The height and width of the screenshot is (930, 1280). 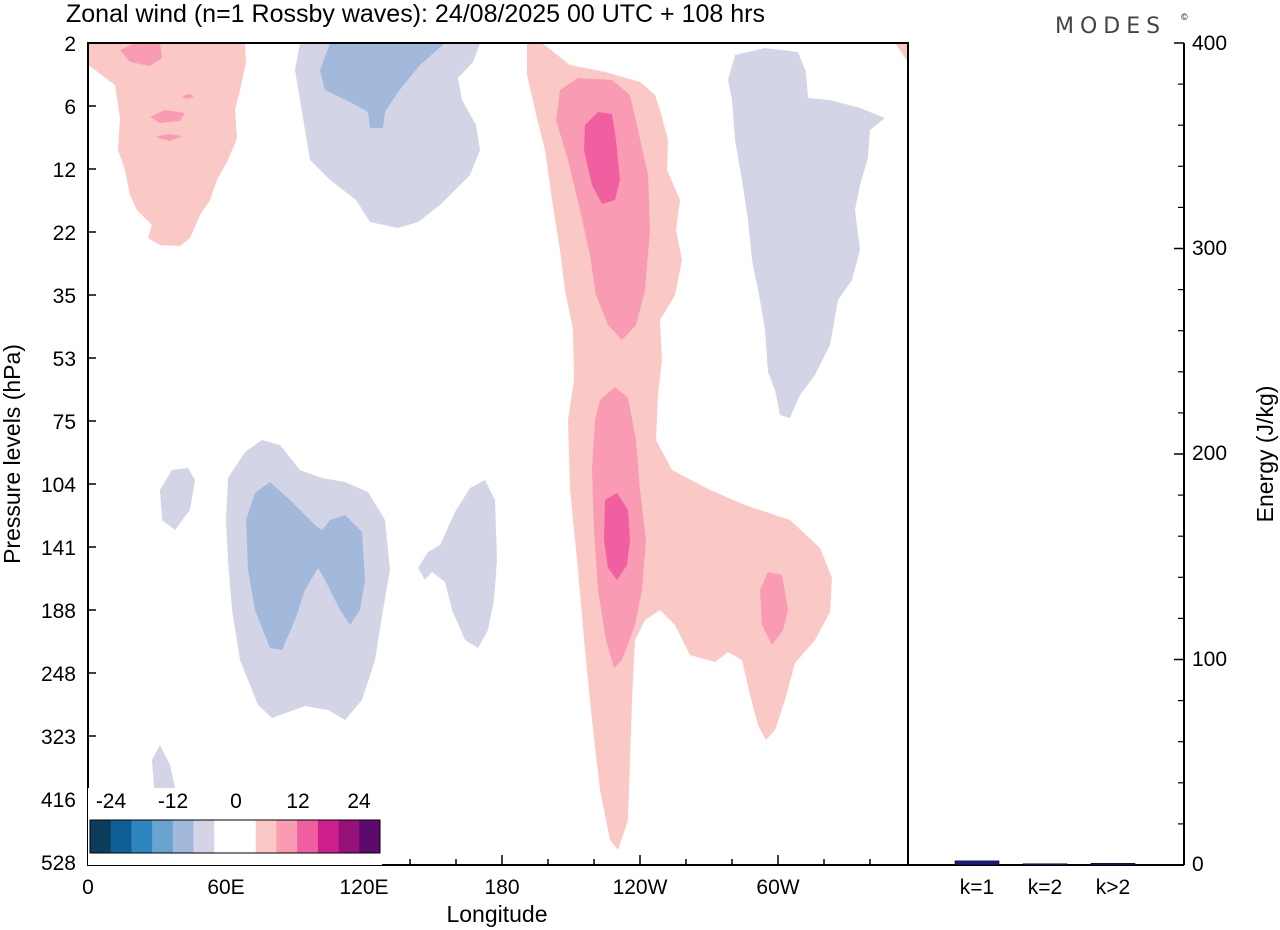 What do you see at coordinates (64, 422) in the screenshot?
I see `y-tick-label-75: 75` at bounding box center [64, 422].